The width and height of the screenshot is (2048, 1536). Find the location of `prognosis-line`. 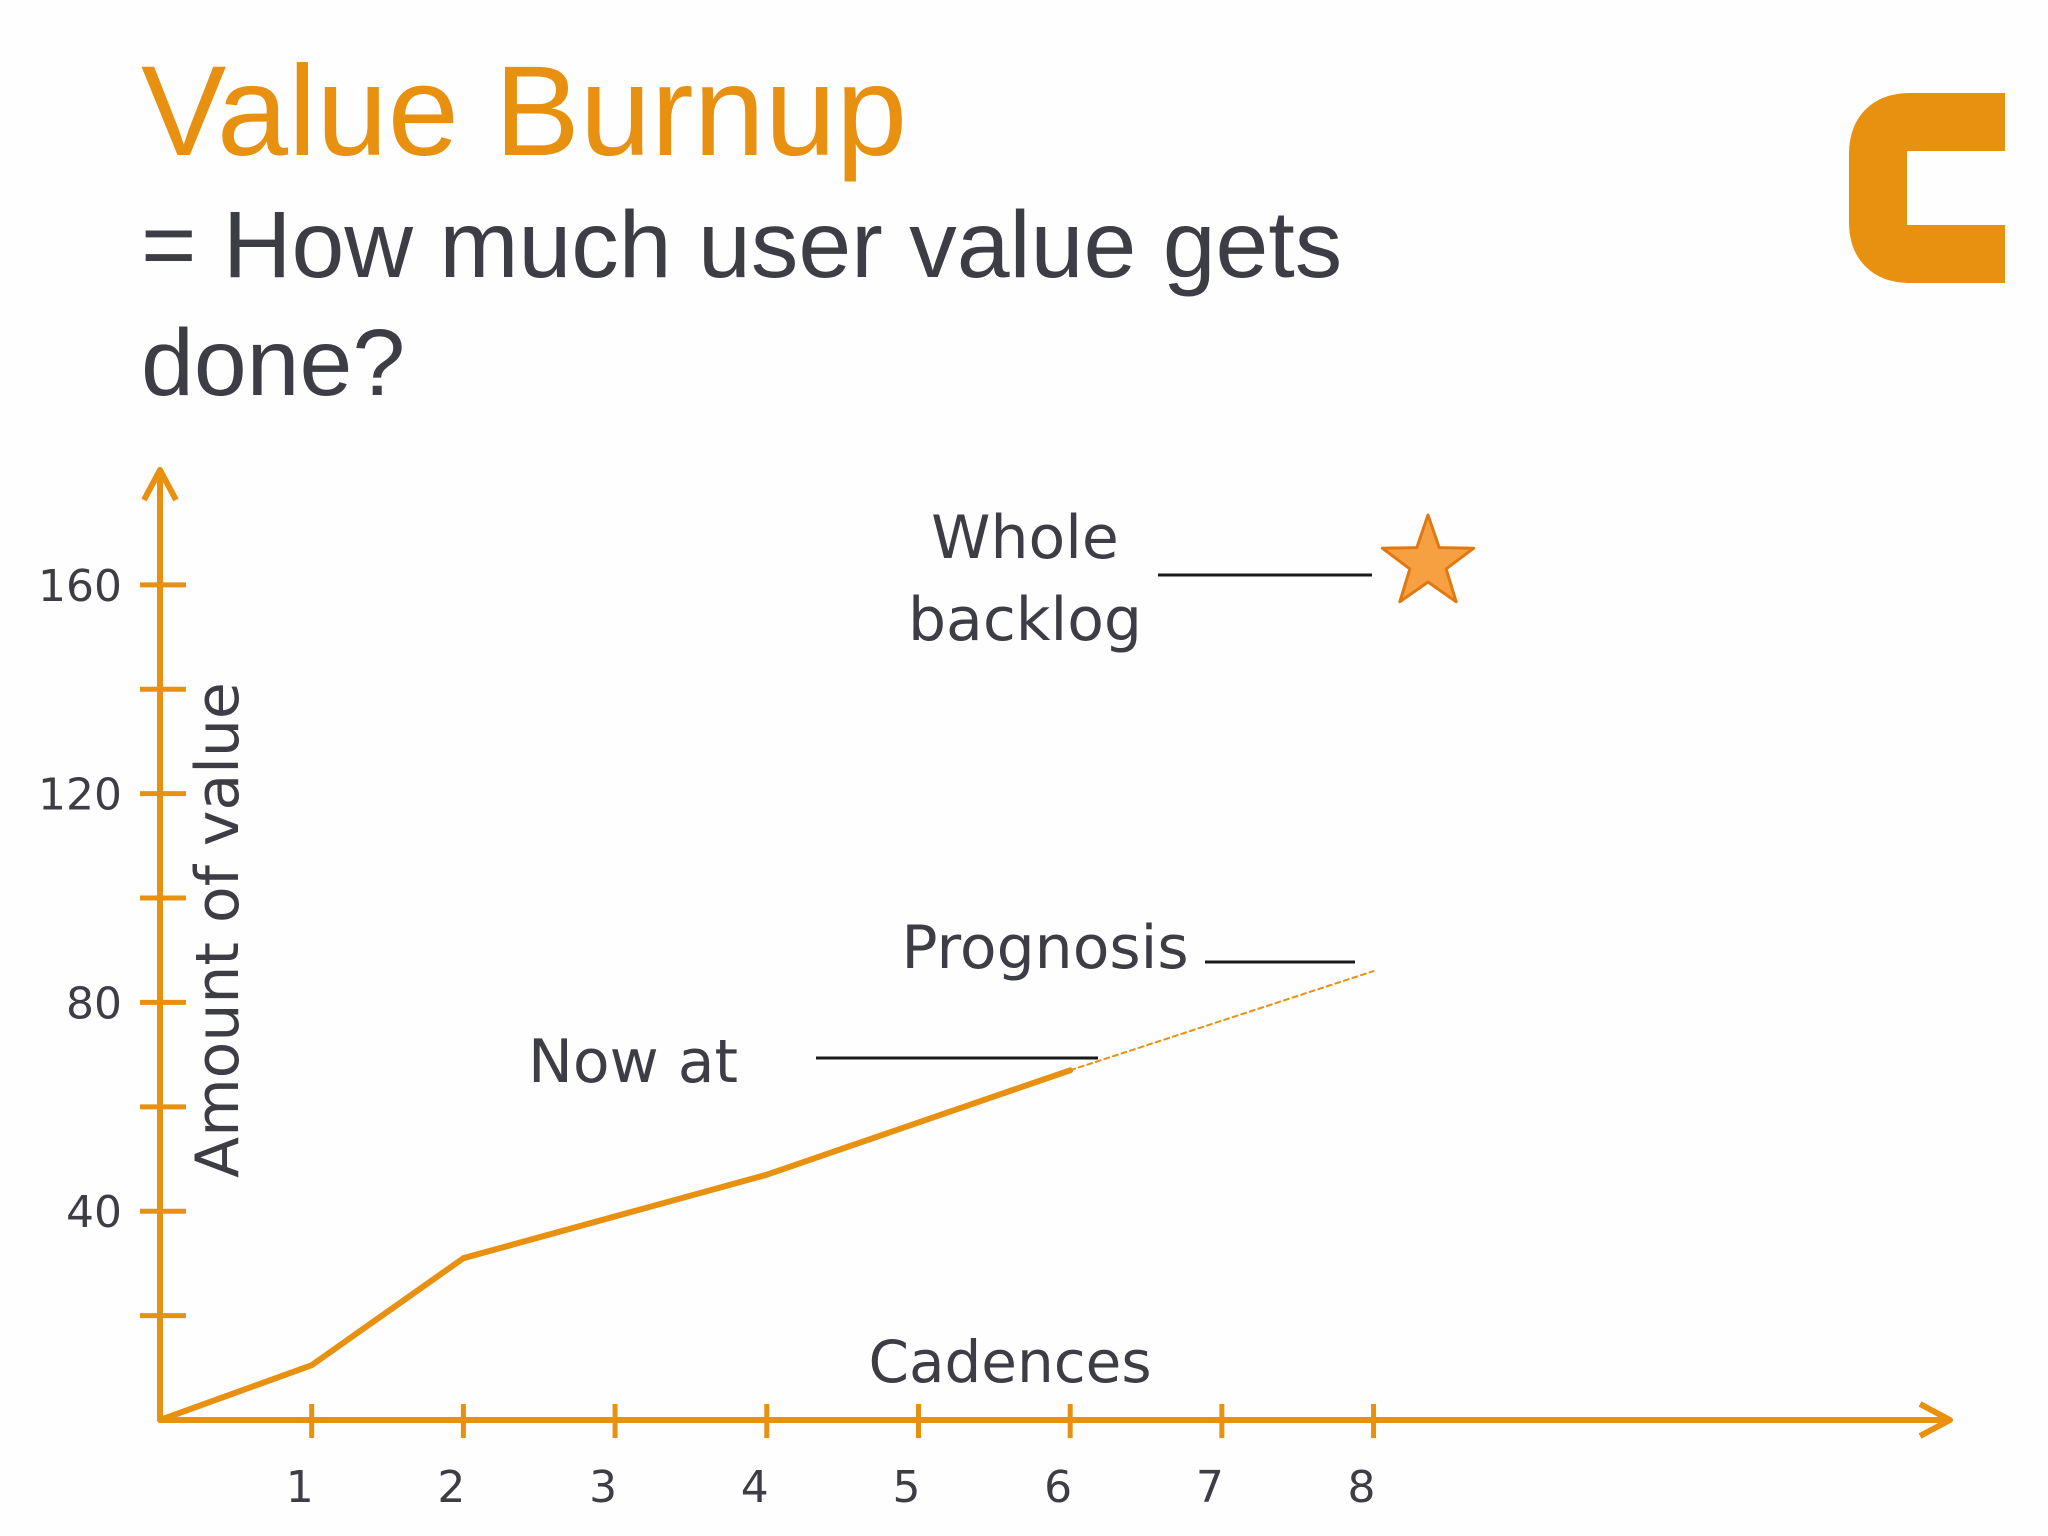

prognosis-line is located at coordinates (1222, 1021).